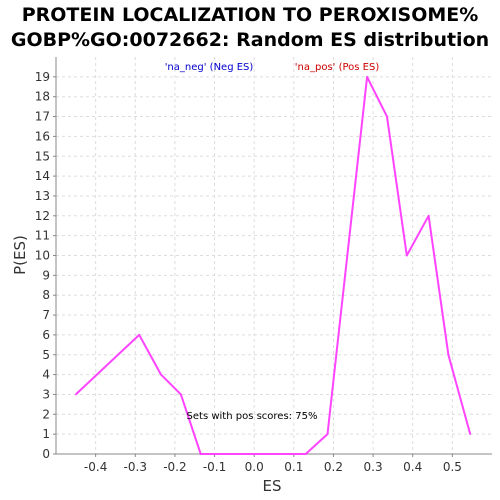 The width and height of the screenshot is (500, 500). I want to click on x-tick-label-1: -0.3, so click(135, 467).